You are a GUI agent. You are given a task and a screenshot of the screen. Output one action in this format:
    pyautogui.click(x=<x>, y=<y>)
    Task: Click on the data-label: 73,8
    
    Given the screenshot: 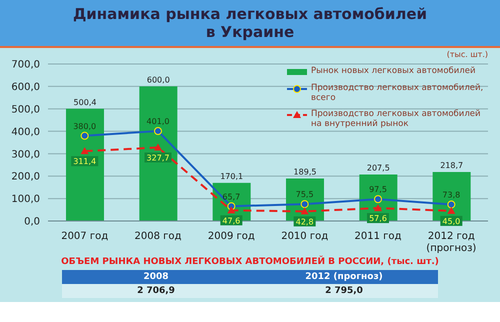 What is the action you would take?
    pyautogui.click(x=451, y=195)
    